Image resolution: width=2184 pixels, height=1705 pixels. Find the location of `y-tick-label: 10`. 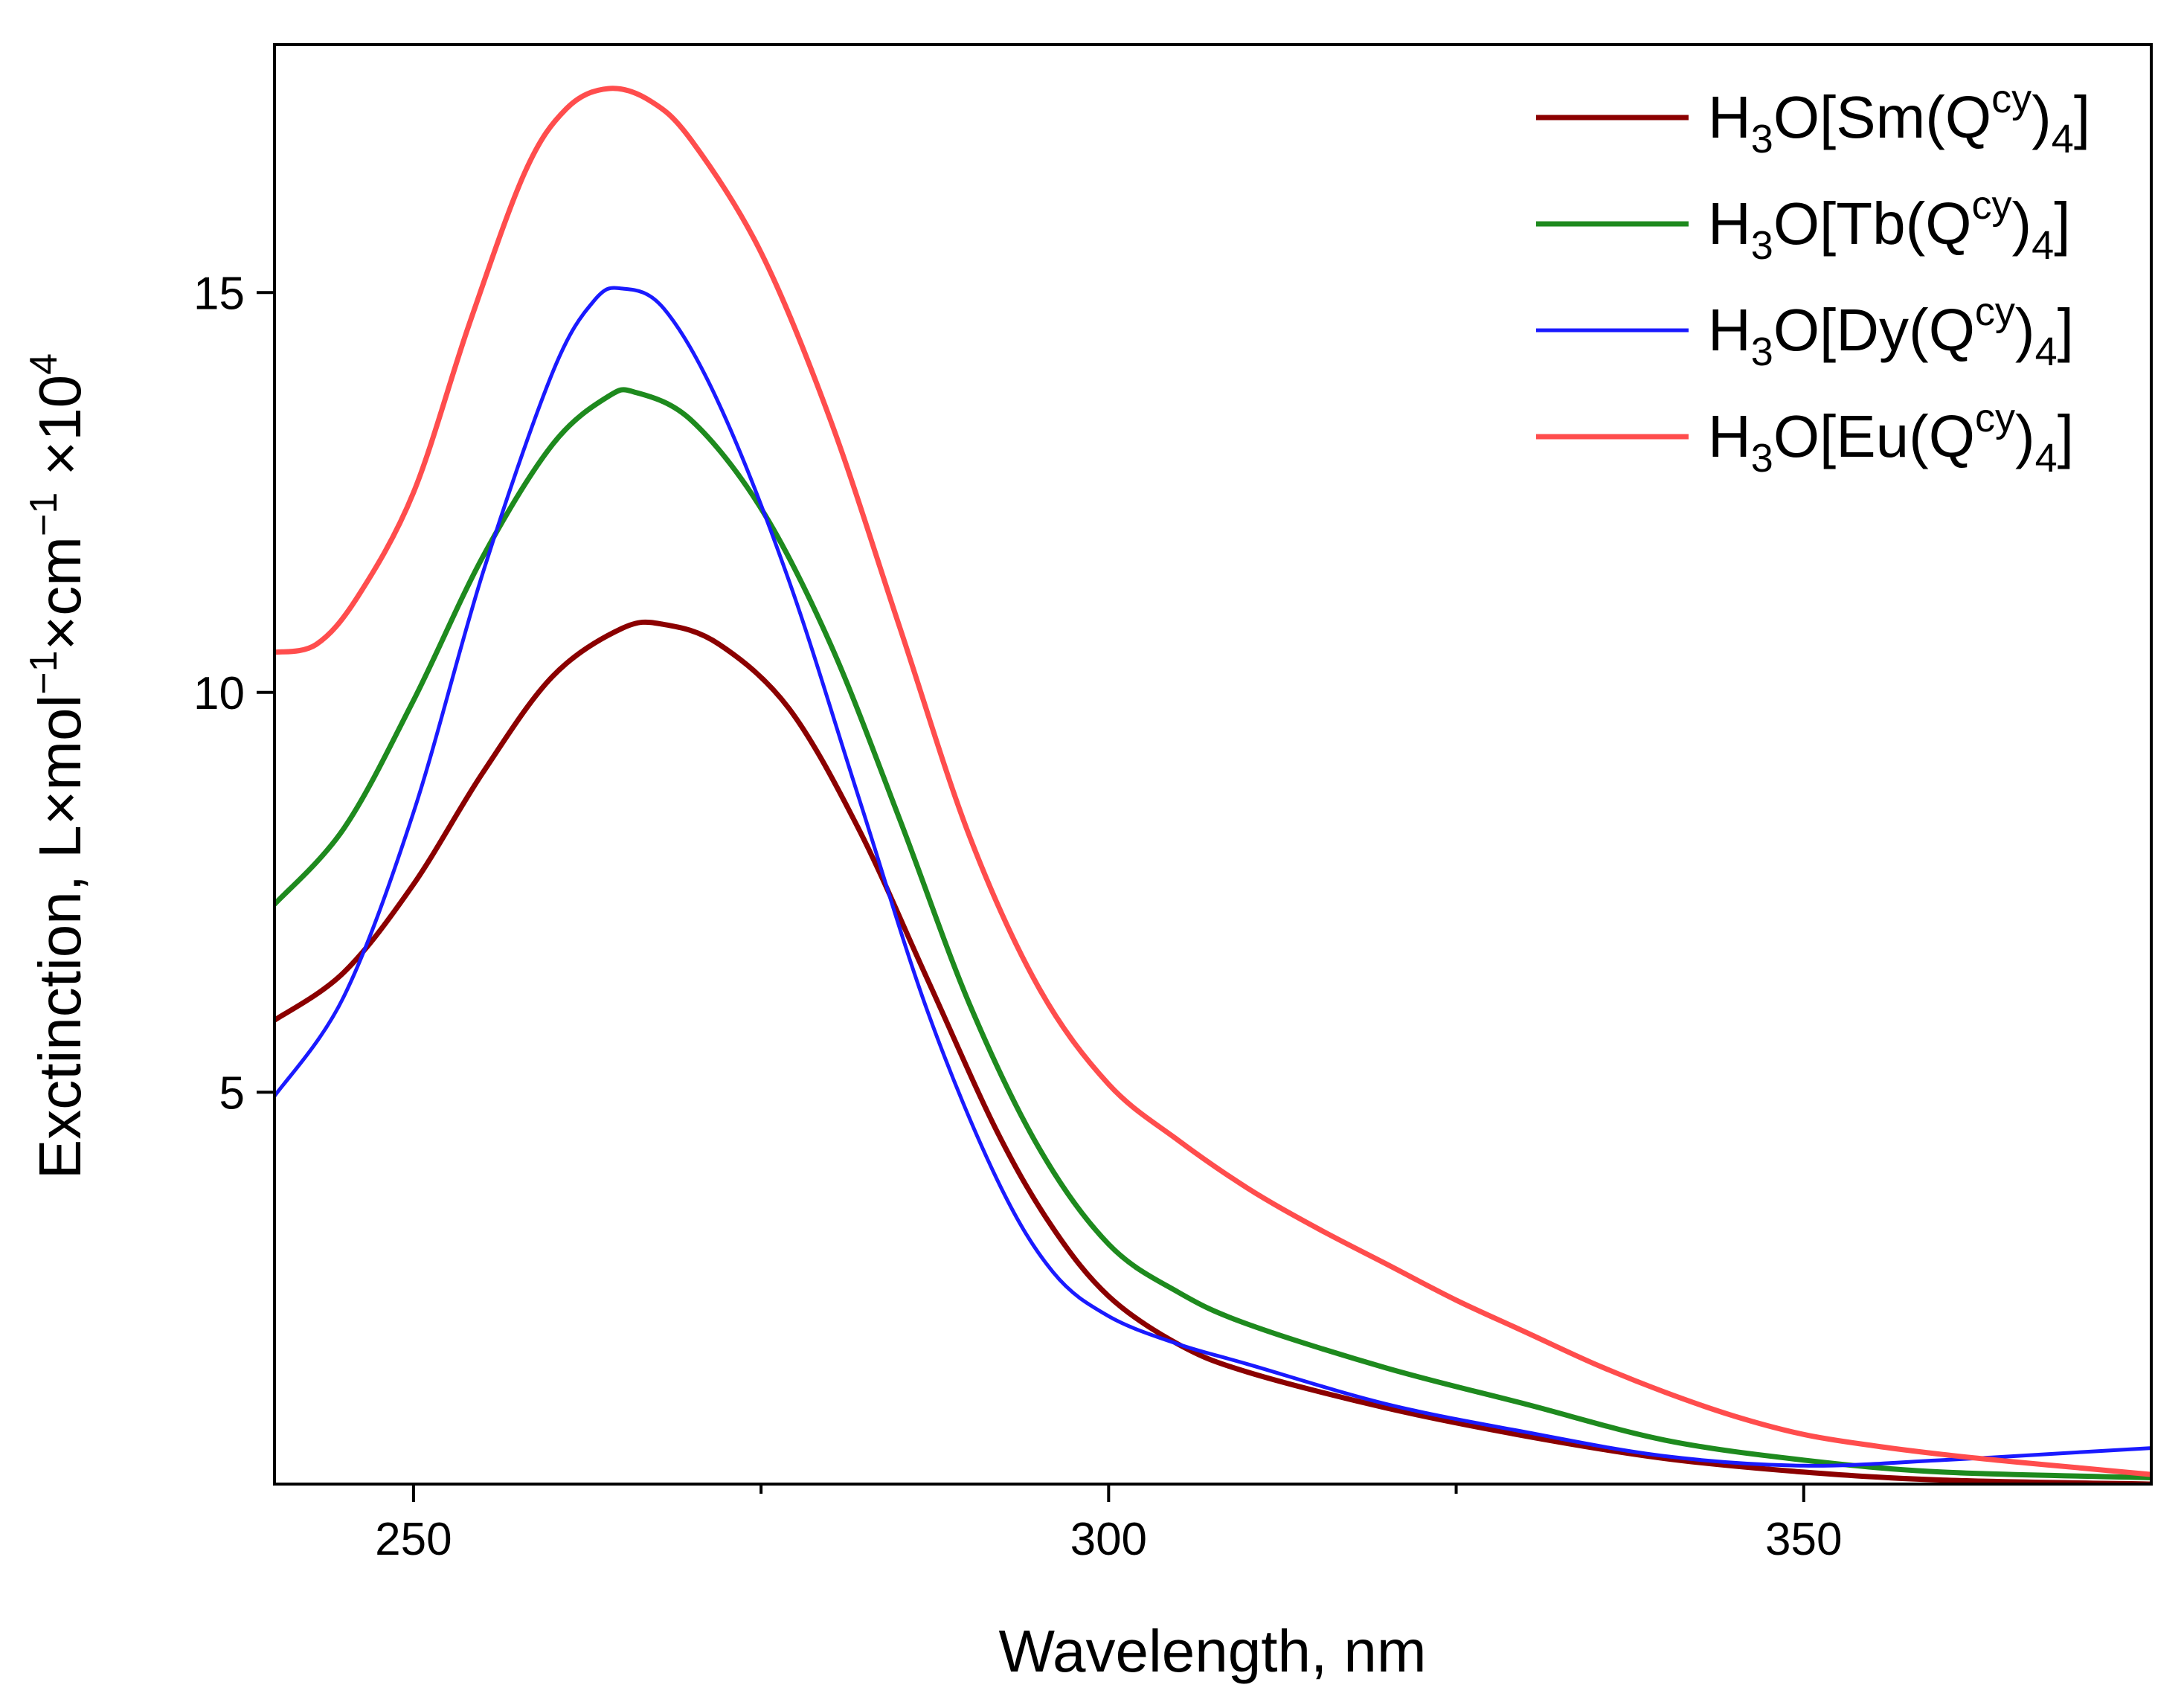

y-tick-label: 10 is located at coordinates (219, 693).